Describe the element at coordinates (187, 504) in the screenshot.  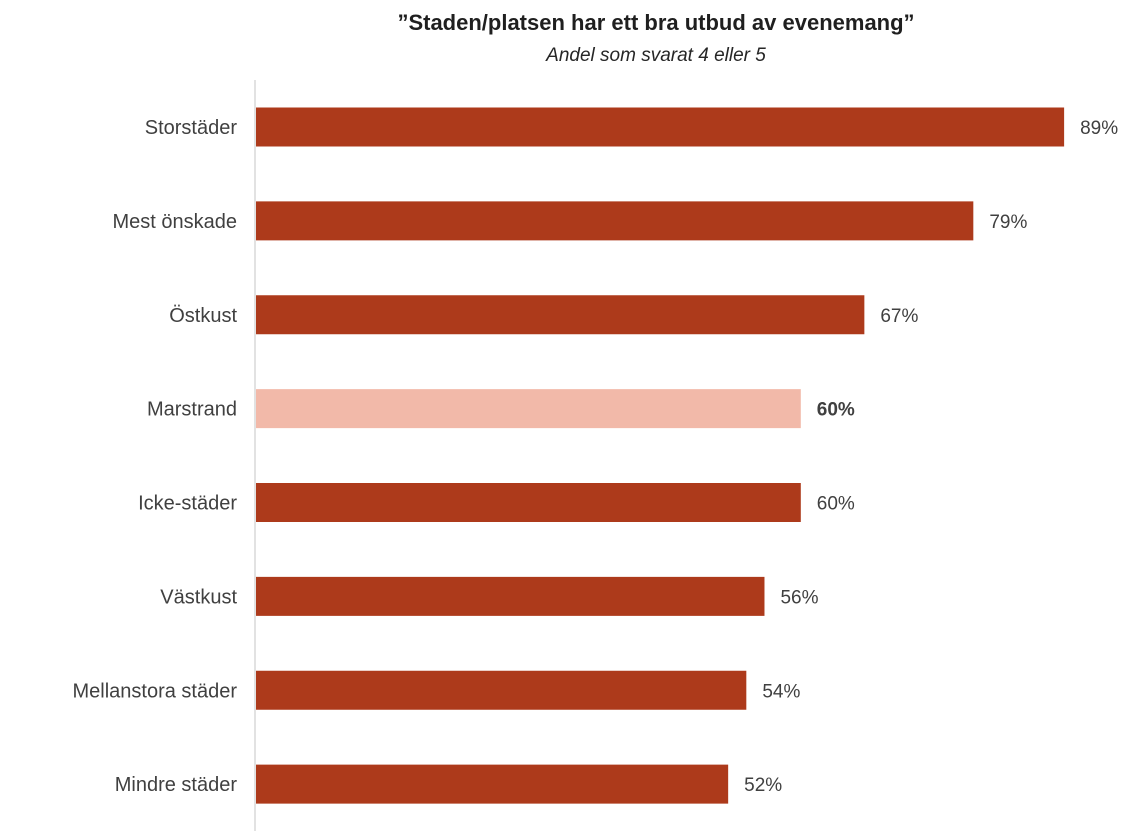
I see `category-label: Icke-städer` at that location.